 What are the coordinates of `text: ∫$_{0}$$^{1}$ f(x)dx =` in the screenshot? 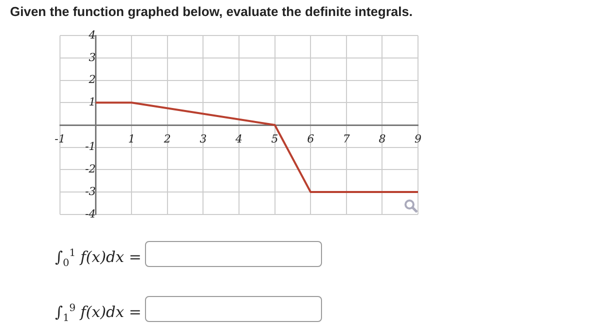 It's located at (98, 259).